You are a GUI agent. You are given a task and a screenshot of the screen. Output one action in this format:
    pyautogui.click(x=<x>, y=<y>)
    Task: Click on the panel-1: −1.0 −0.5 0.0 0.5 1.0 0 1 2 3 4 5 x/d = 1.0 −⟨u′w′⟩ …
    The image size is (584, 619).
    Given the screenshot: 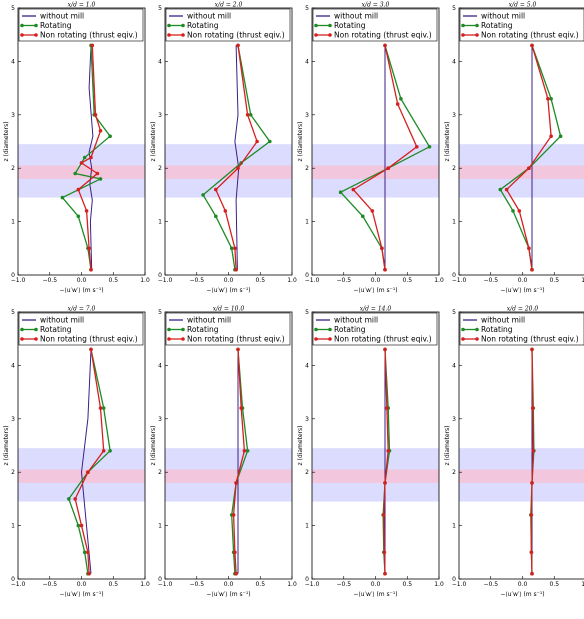 What is the action you would take?
    pyautogui.click(x=76, y=148)
    